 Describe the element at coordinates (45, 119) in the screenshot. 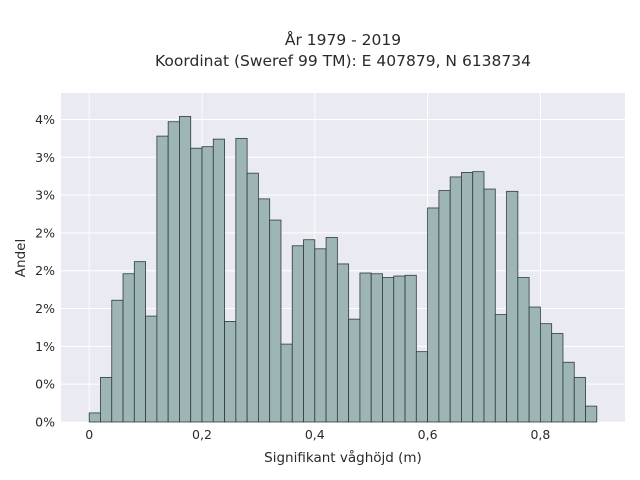

I see `y-tick-label: 4%` at that location.